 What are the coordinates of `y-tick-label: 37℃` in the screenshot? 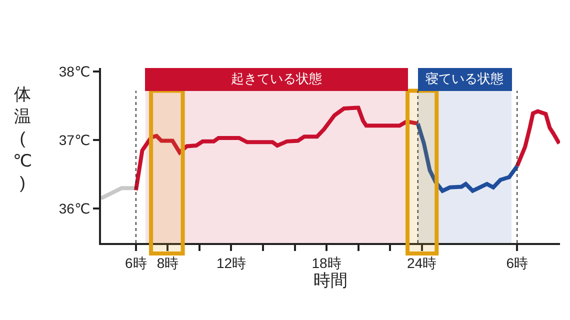 It's located at (74, 140).